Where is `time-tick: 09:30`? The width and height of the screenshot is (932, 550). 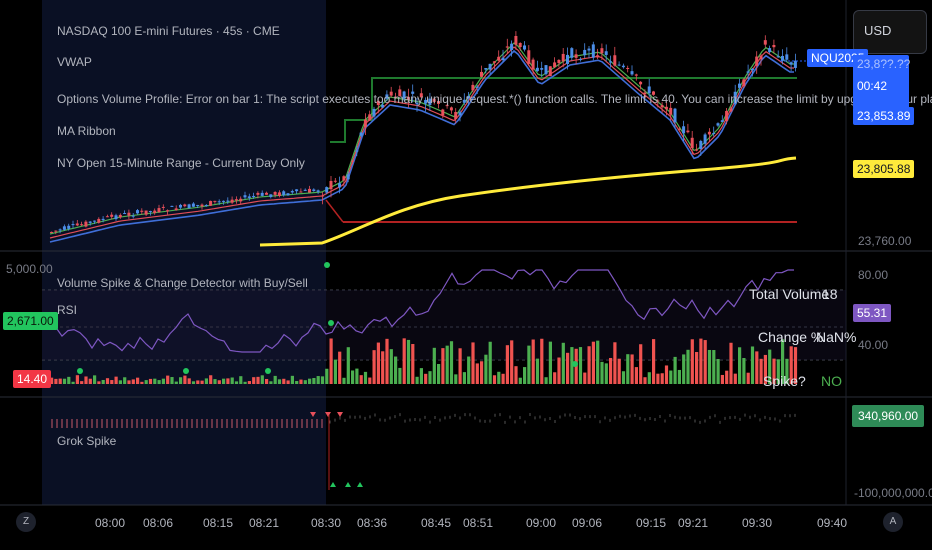 time-tick: 09:30 is located at coordinates (757, 523).